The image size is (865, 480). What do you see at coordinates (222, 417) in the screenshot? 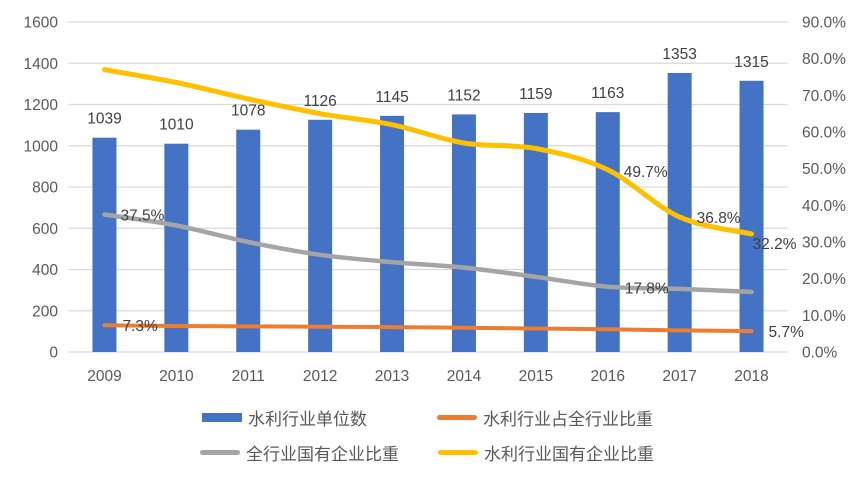
I see `bar-swatch-icon` at bounding box center [222, 417].